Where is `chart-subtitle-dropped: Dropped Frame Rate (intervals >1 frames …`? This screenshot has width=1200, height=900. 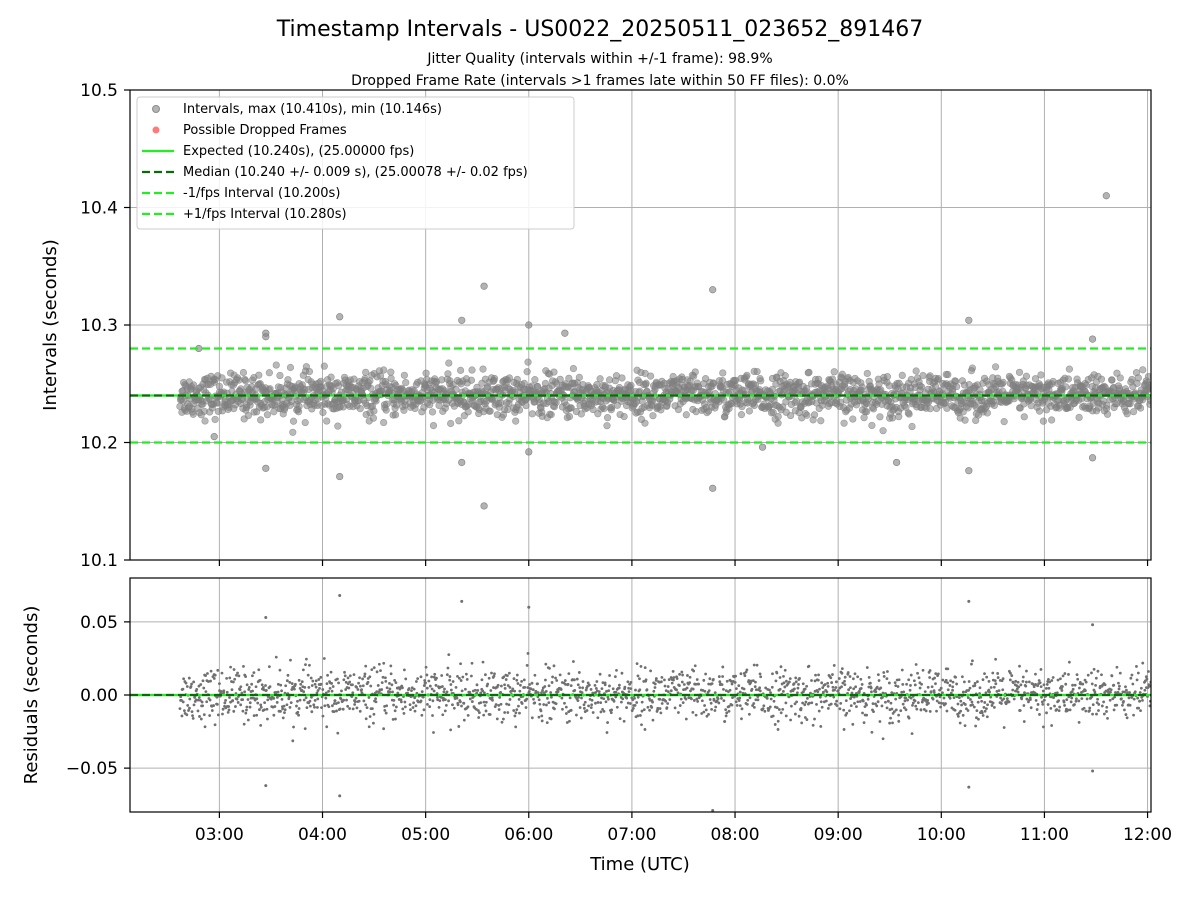 chart-subtitle-dropped: Dropped Frame Rate (intervals >1 frames … is located at coordinates (600, 81).